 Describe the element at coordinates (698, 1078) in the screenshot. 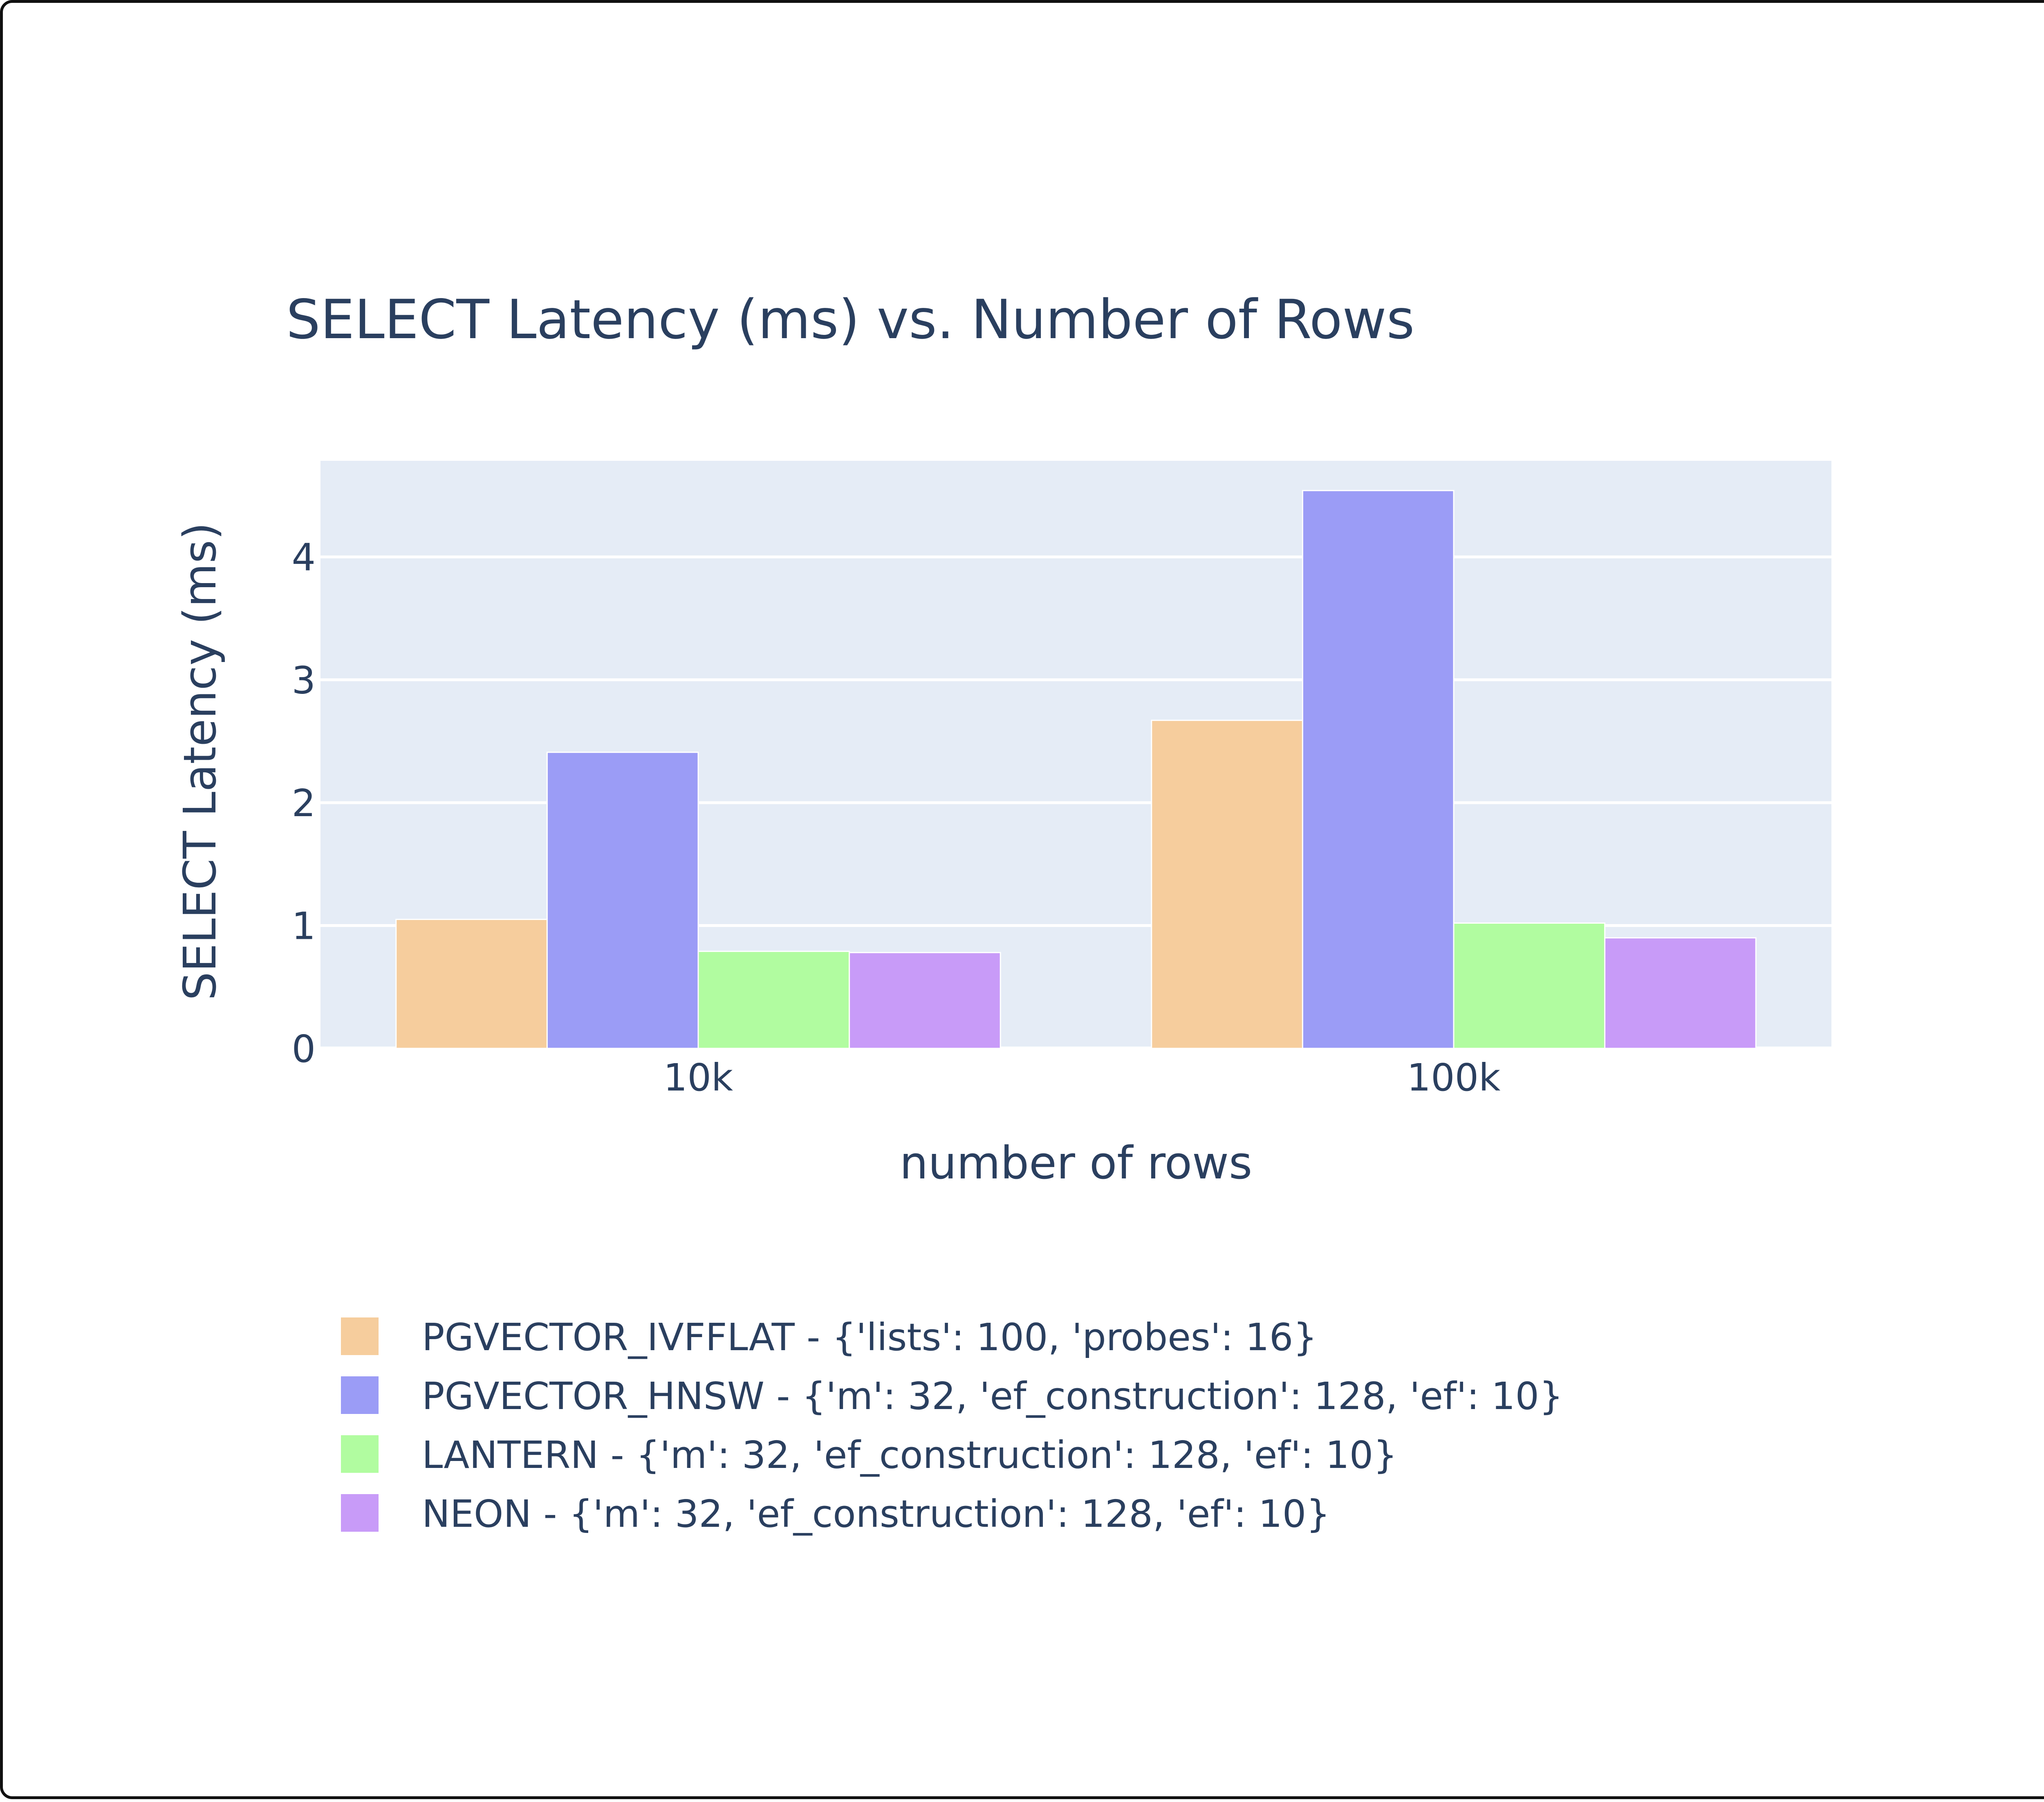

I see `x-tick-label: 10k` at that location.